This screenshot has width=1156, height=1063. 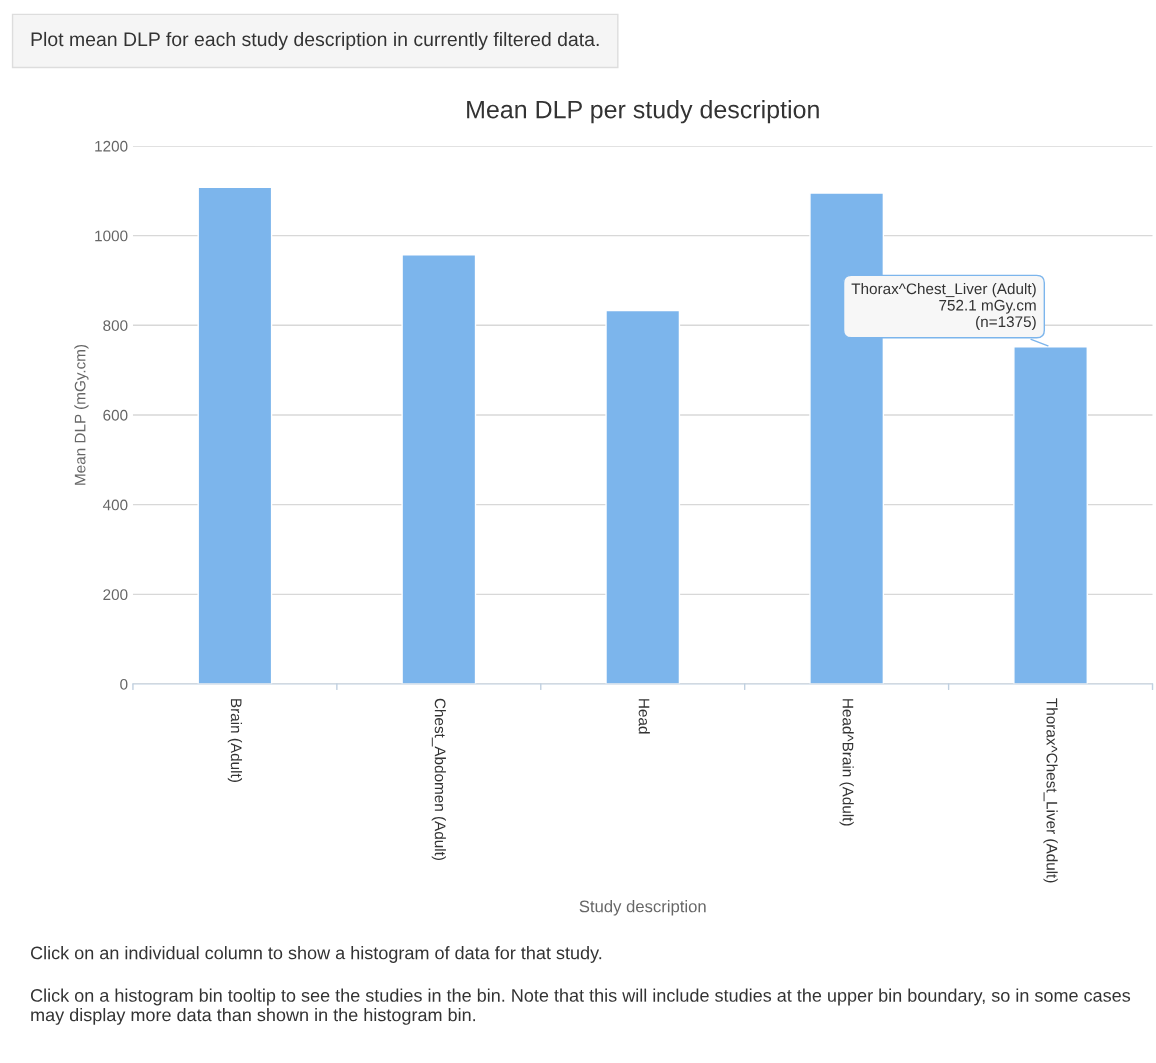 I want to click on x-tick-label: Brain (Adult), so click(x=235, y=740).